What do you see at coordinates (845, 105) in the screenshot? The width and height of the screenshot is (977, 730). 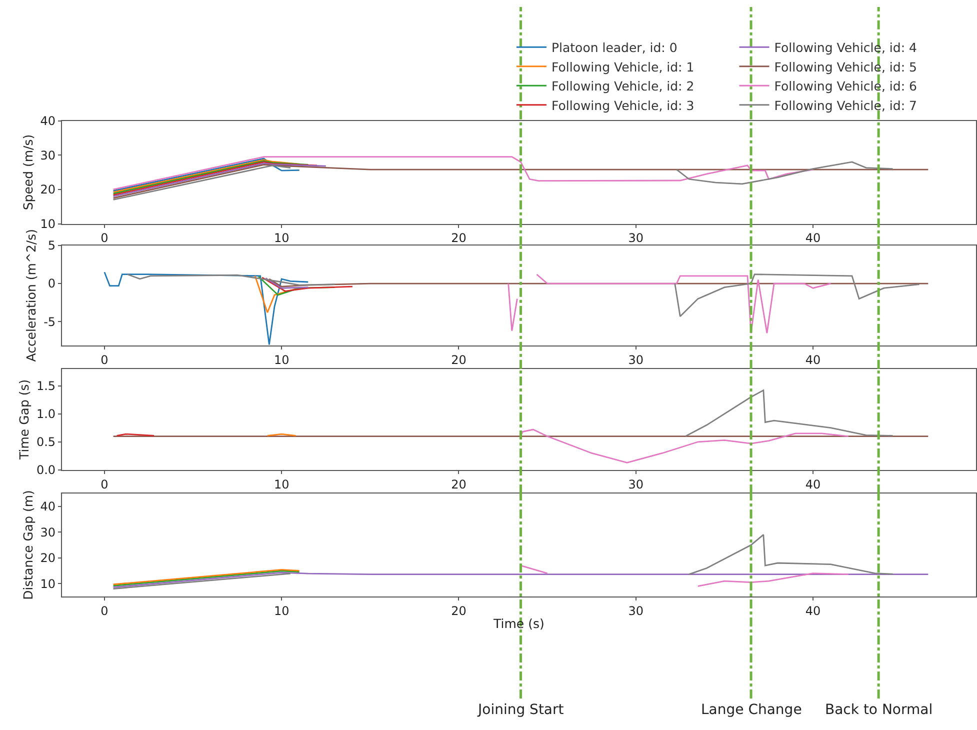 I see `legend-label: Following Vehicle, id: 7` at bounding box center [845, 105].